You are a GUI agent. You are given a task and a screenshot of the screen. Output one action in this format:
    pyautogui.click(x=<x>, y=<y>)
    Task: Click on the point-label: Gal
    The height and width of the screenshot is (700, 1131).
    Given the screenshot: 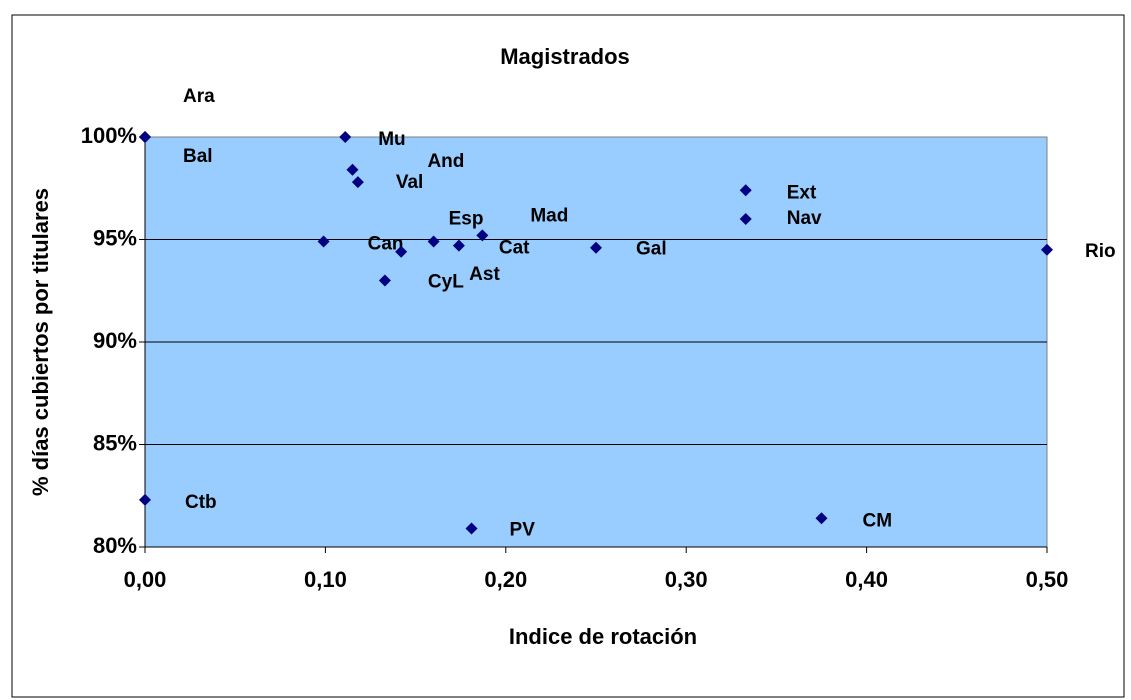 What is the action you would take?
    pyautogui.click(x=651, y=249)
    